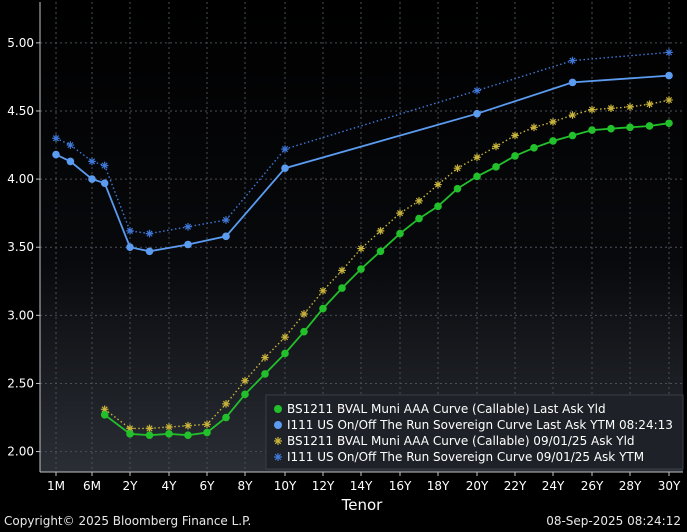 The width and height of the screenshot is (687, 532). What do you see at coordinates (20, 43) in the screenshot?
I see `y-tick-label: 5.00` at bounding box center [20, 43].